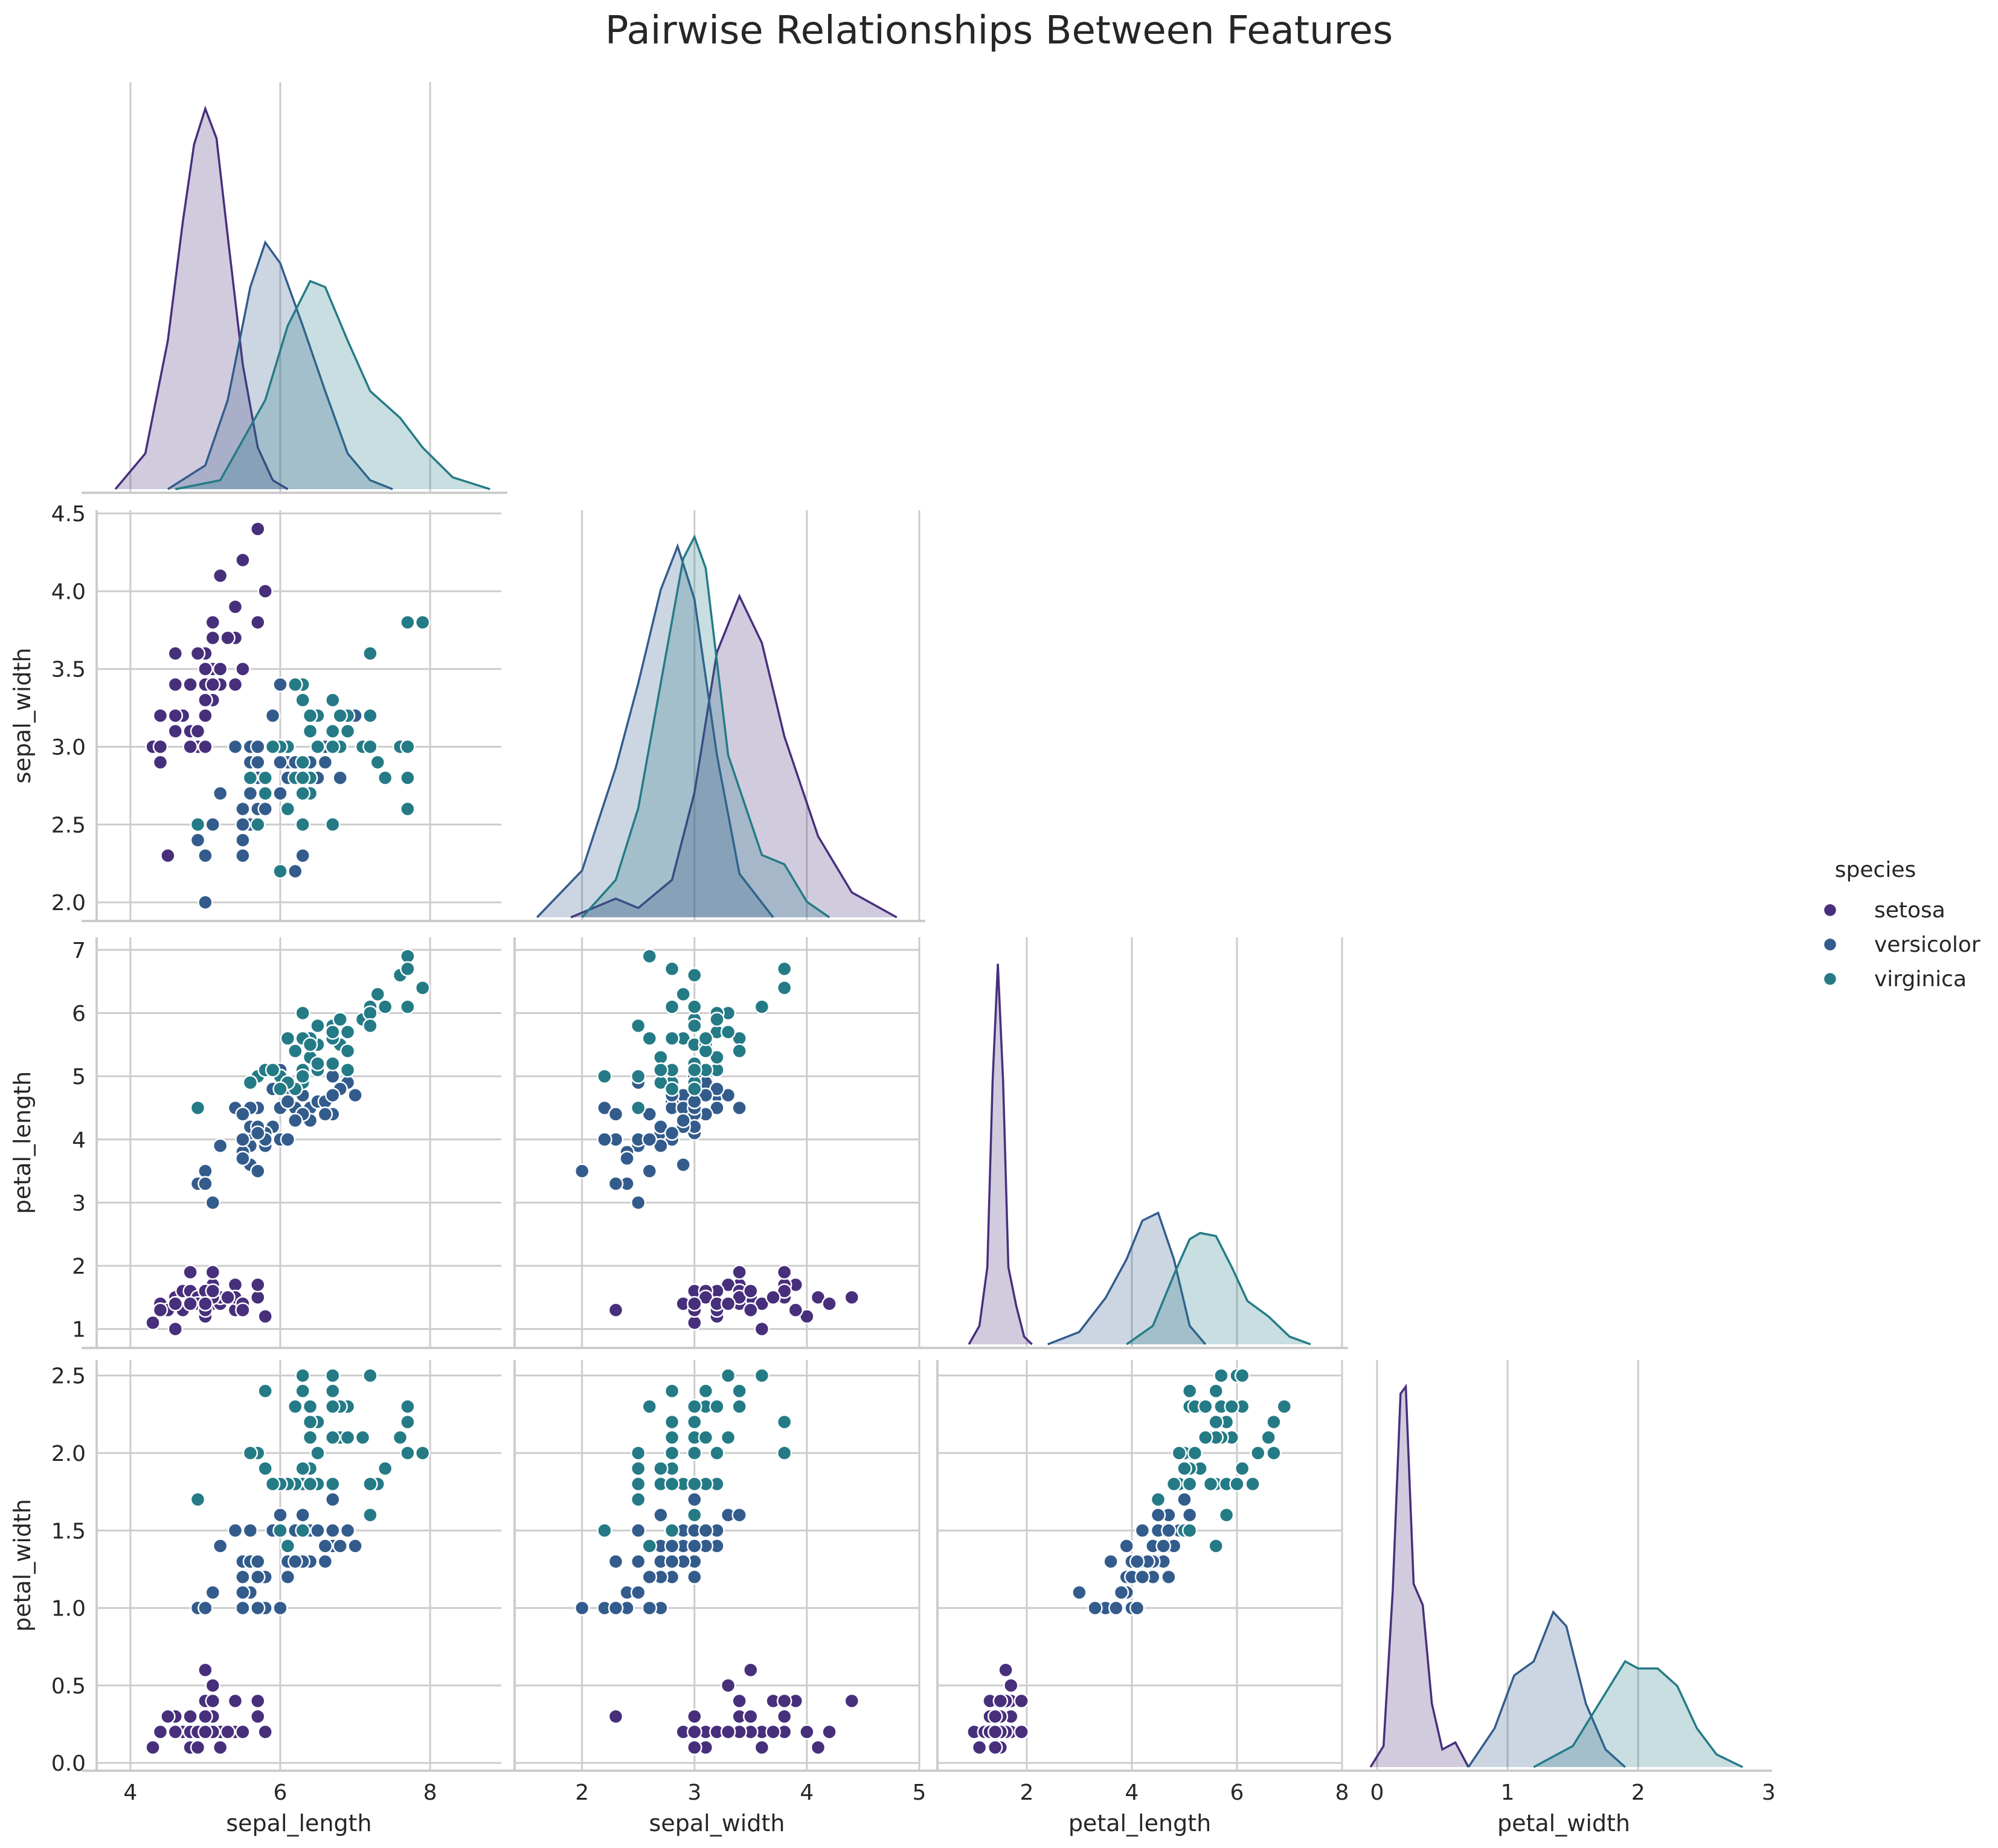 This screenshot has width=1998, height=1848. I want to click on kde-fill-versicolor, so click(1126, 1278).